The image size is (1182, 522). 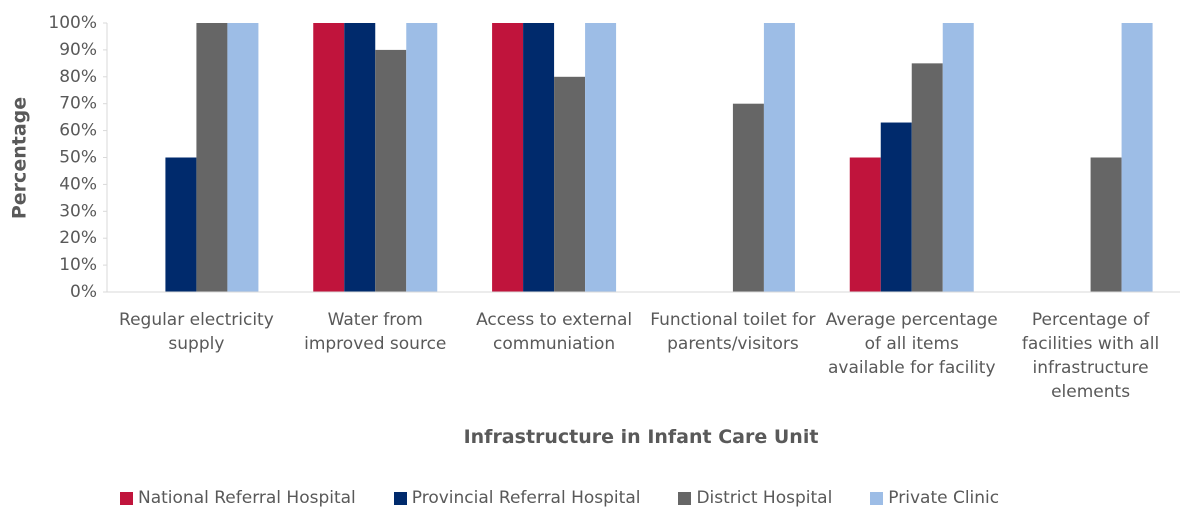 I want to click on legend-item: District Hospital, so click(x=755, y=498).